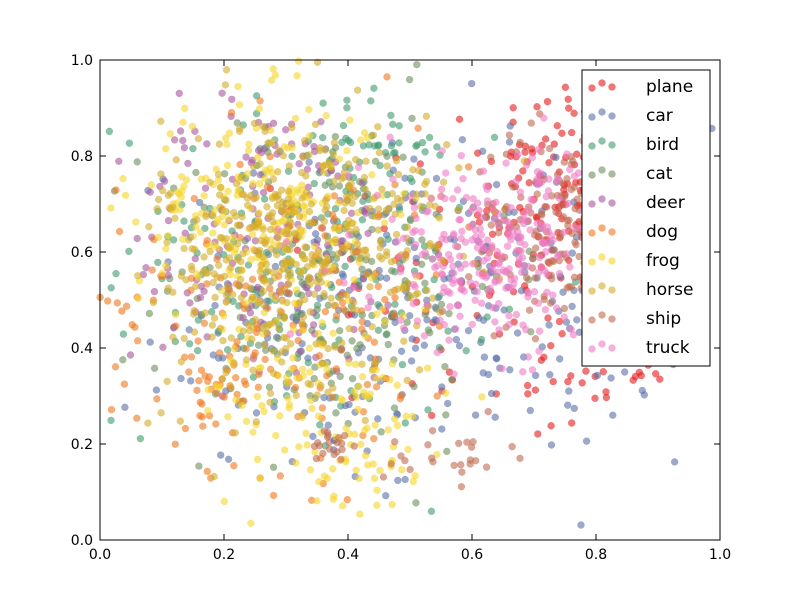 This screenshot has height=600, width=800. What do you see at coordinates (100, 555) in the screenshot?
I see `x-tick-label: 0.0` at bounding box center [100, 555].